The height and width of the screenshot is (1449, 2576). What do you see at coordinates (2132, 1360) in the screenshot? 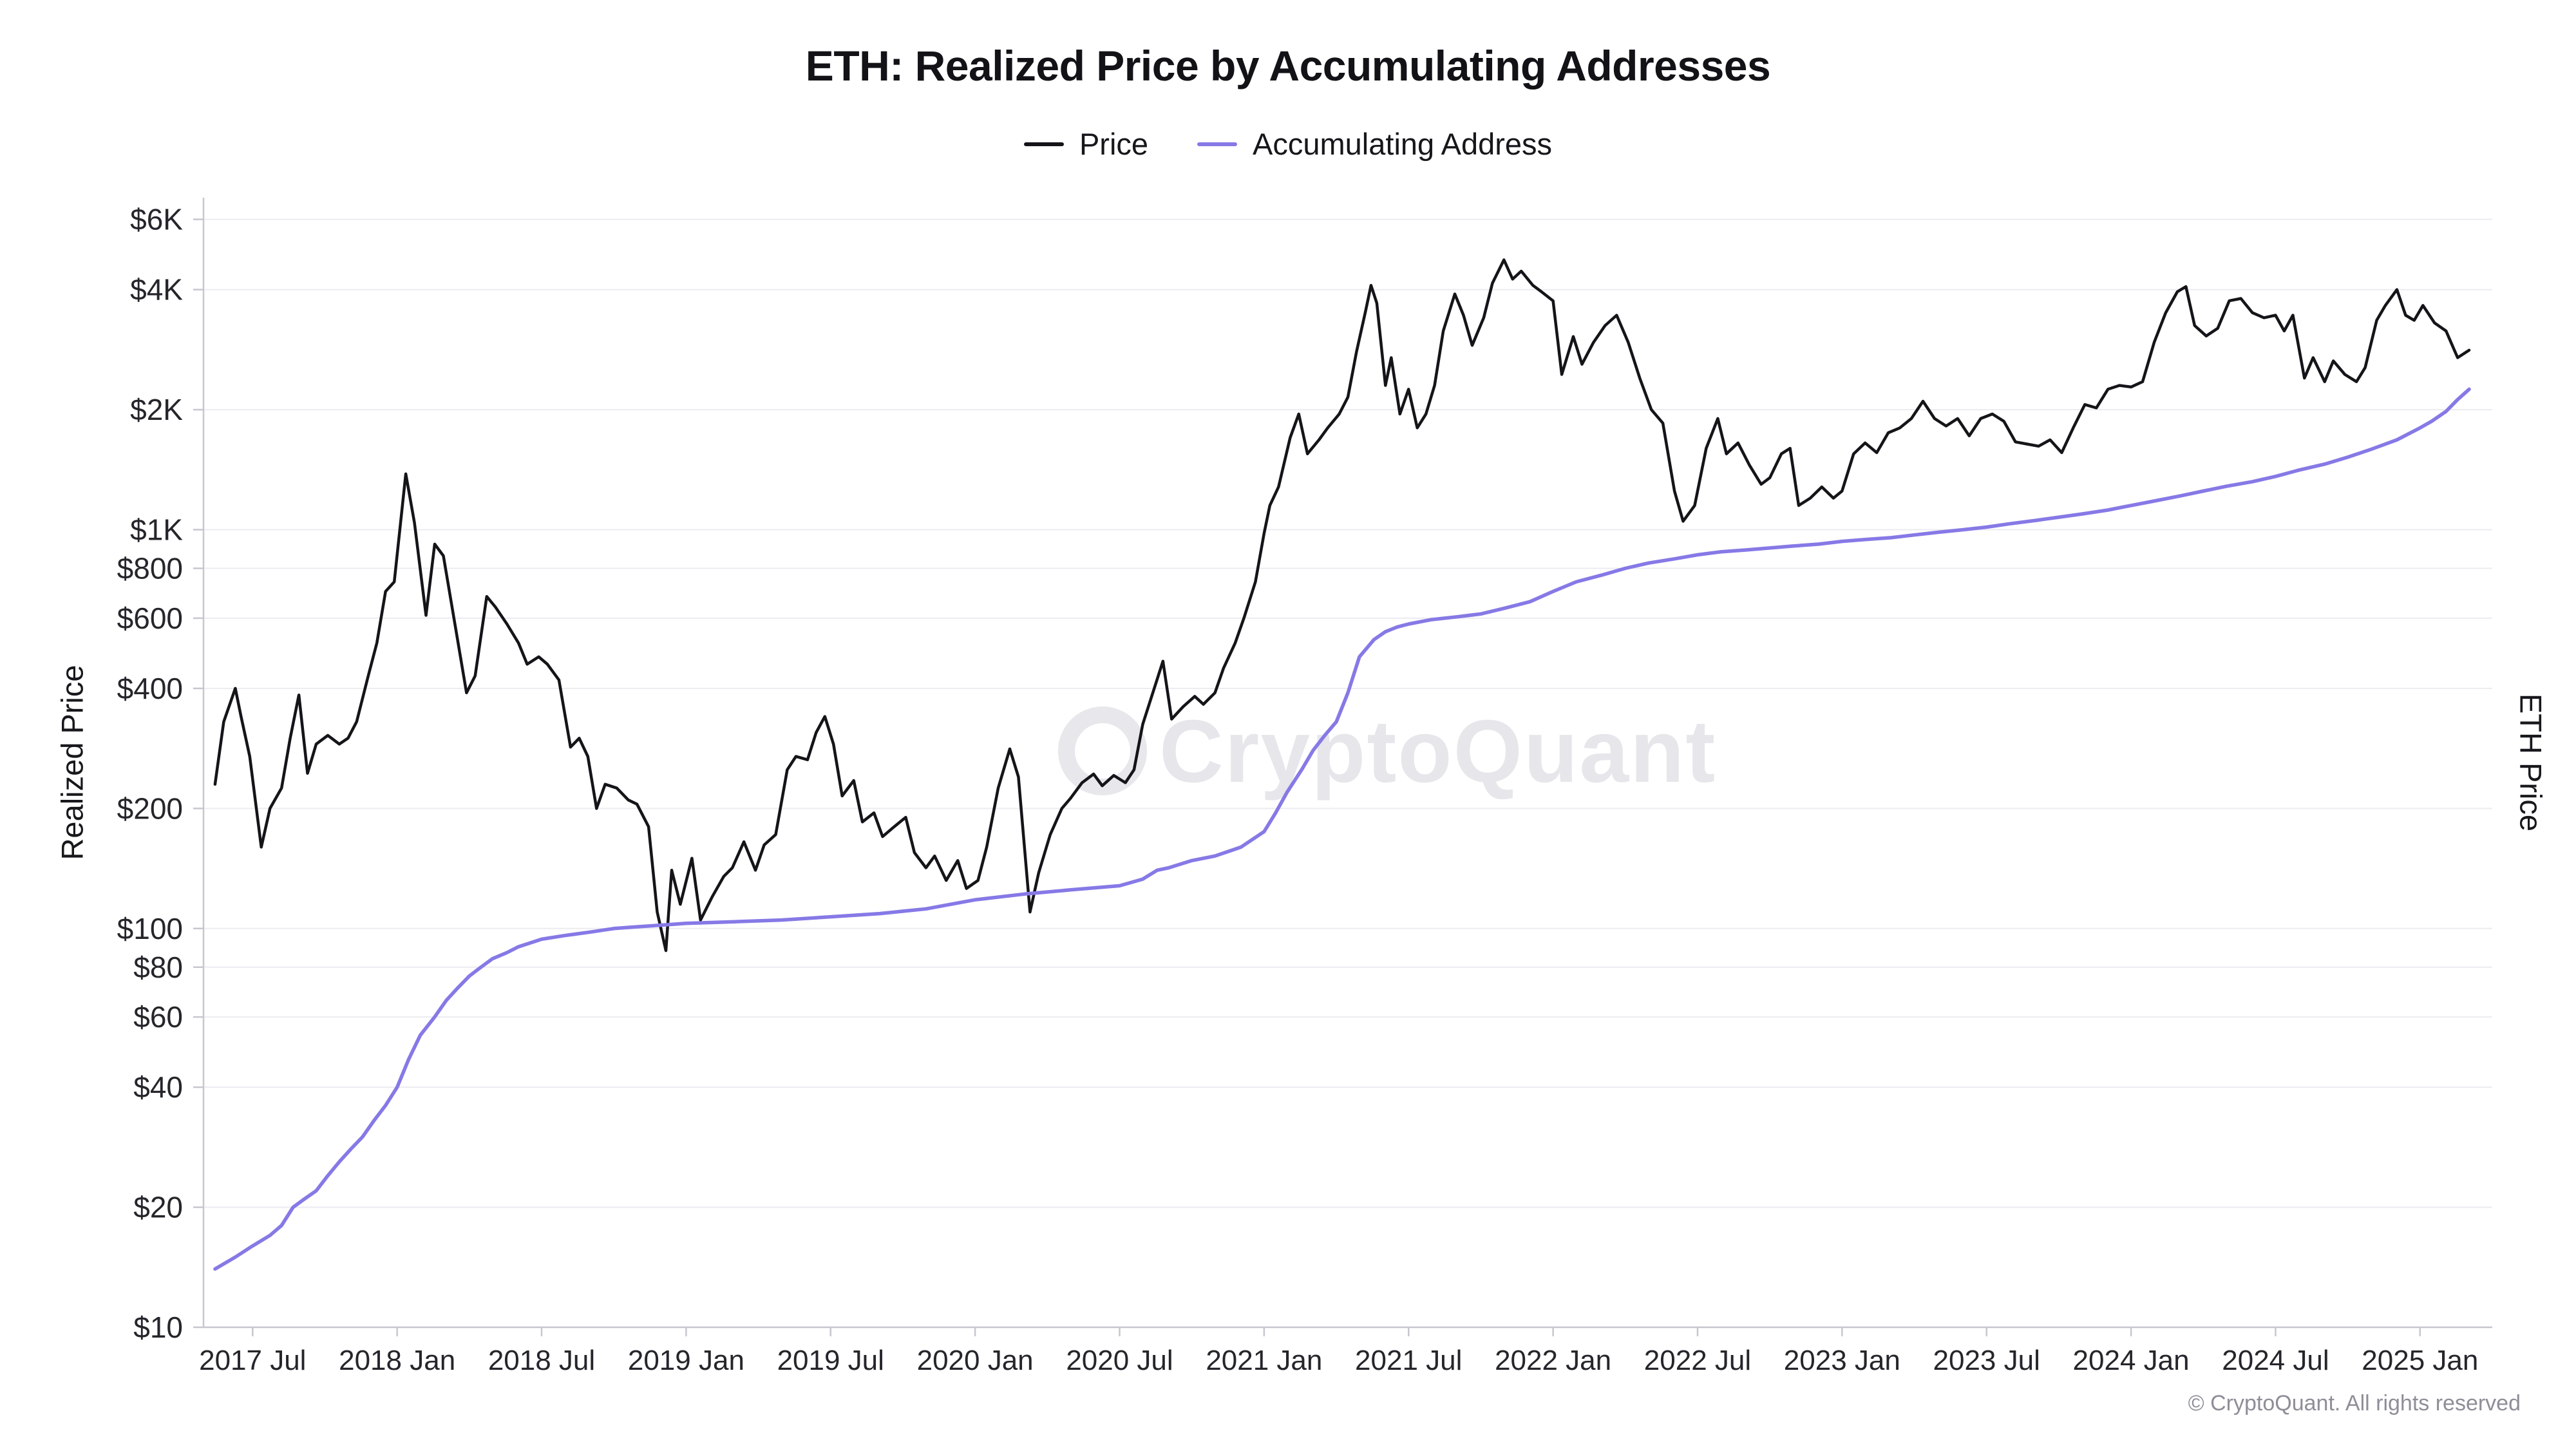
I see `x-tick-label: 2024 Jan` at bounding box center [2132, 1360].